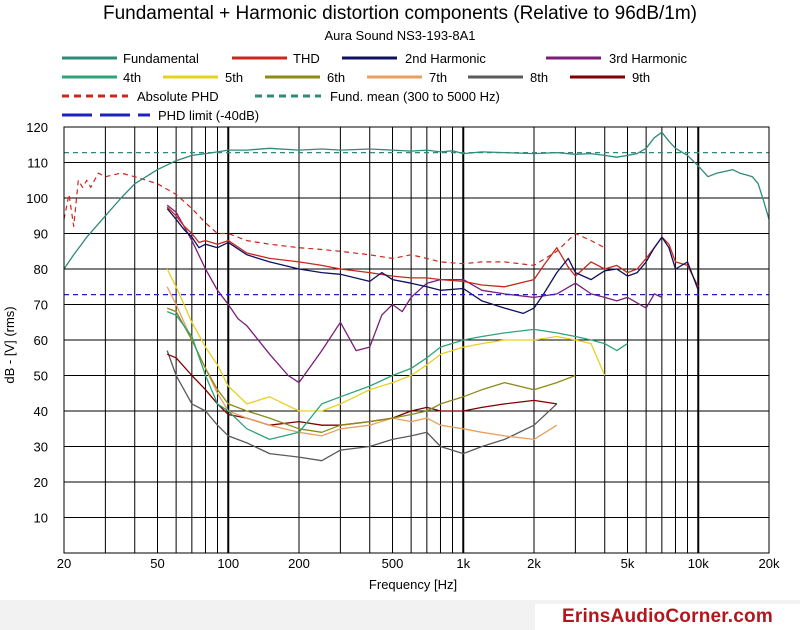  What do you see at coordinates (234, 77) in the screenshot?
I see `legend-label: 5th` at bounding box center [234, 77].